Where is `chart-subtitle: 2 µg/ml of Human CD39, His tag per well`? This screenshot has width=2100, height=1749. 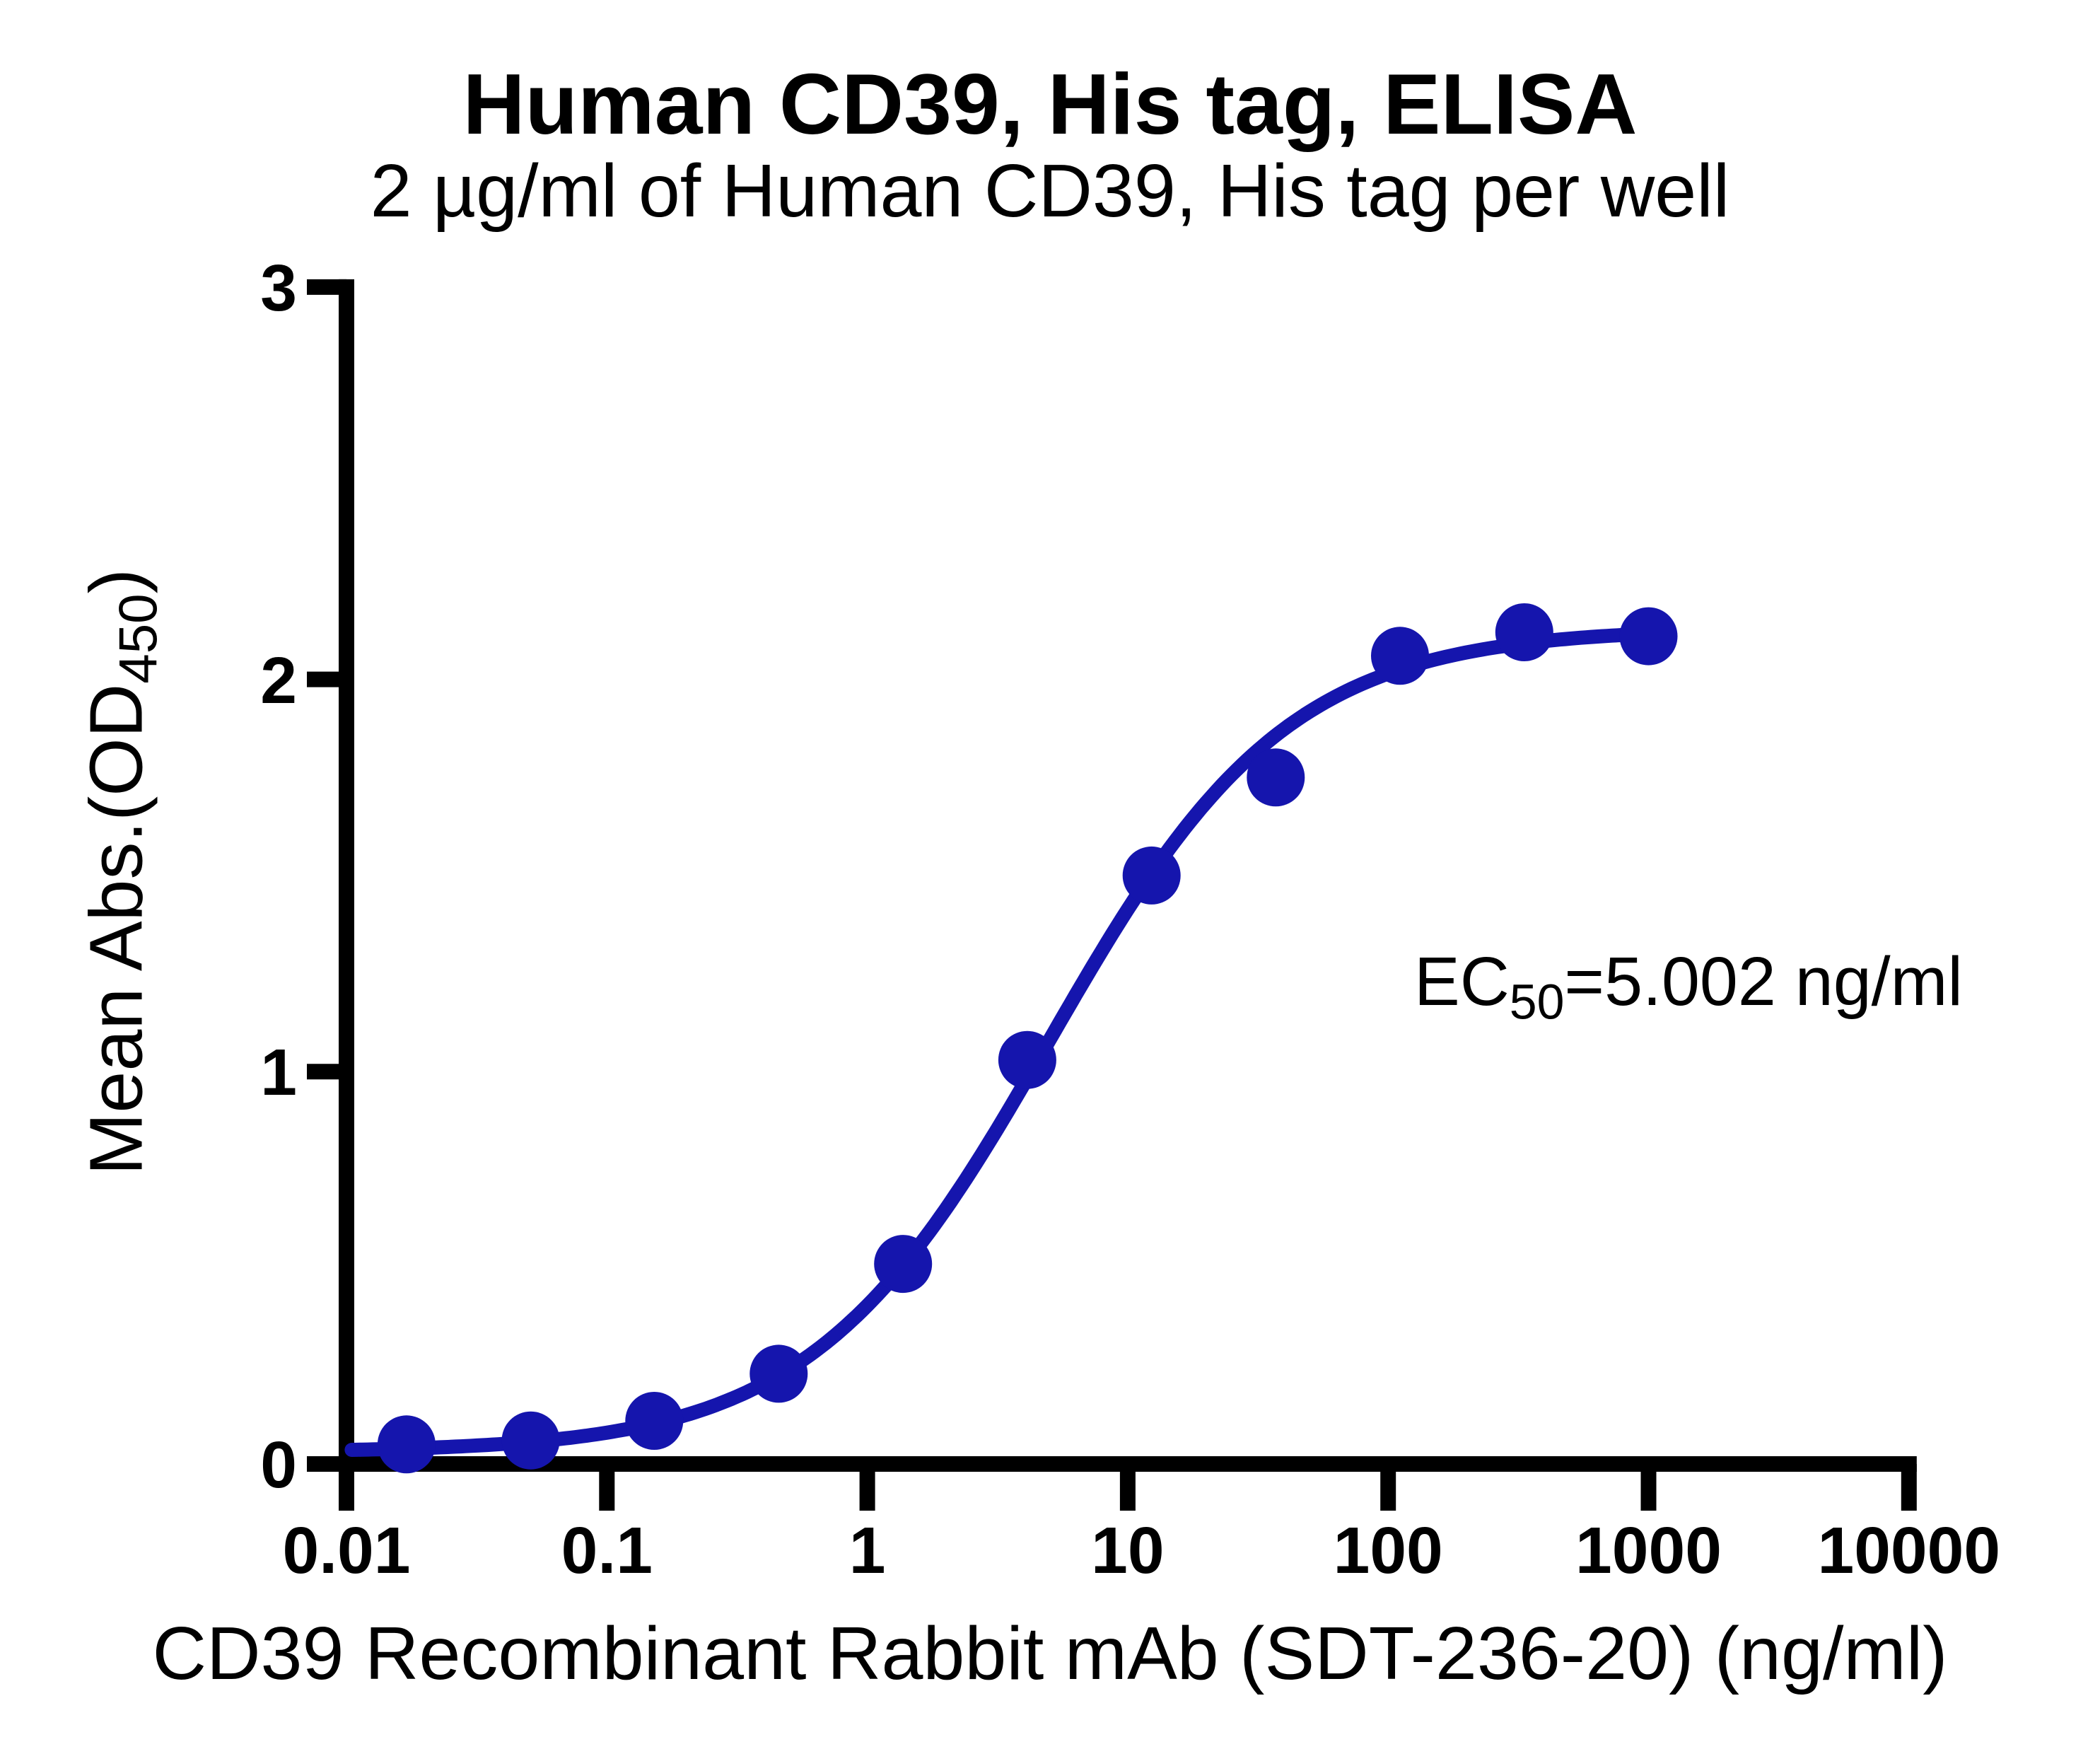 chart-subtitle: 2 µg/ml of Human CD39, His tag per well is located at coordinates (1050, 191).